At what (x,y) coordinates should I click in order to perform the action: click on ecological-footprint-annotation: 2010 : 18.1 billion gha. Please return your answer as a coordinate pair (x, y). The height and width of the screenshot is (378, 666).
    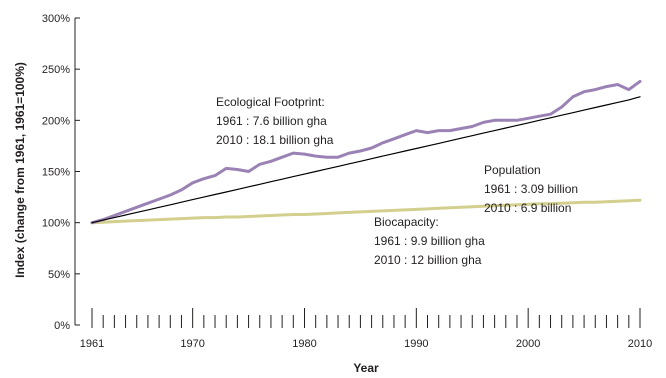
    Looking at the image, I should click on (275, 140).